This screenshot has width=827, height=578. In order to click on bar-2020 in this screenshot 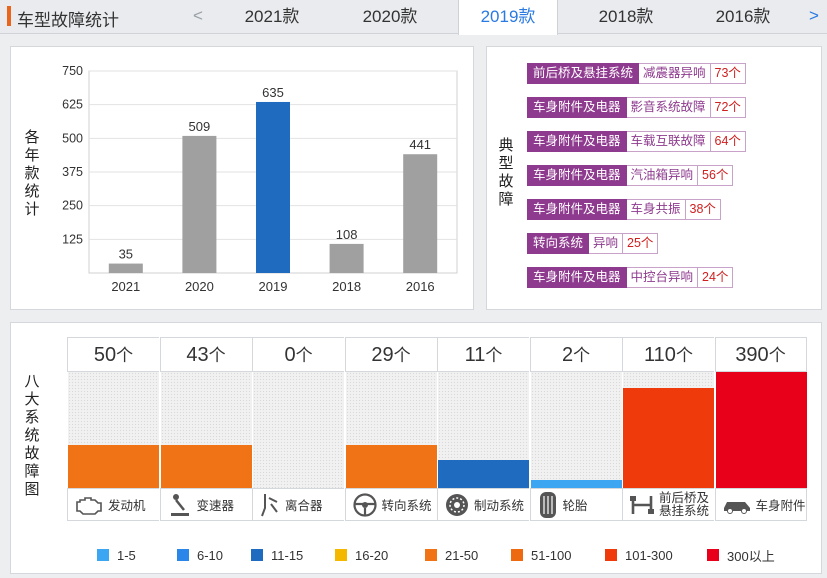, I will do `click(199, 204)`.